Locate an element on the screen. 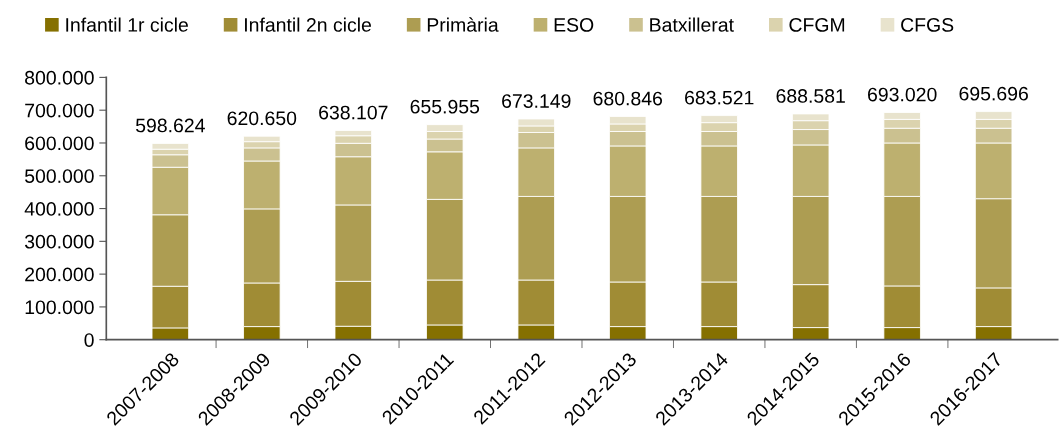  y-tick-label: 700.000 is located at coordinates (59, 110).